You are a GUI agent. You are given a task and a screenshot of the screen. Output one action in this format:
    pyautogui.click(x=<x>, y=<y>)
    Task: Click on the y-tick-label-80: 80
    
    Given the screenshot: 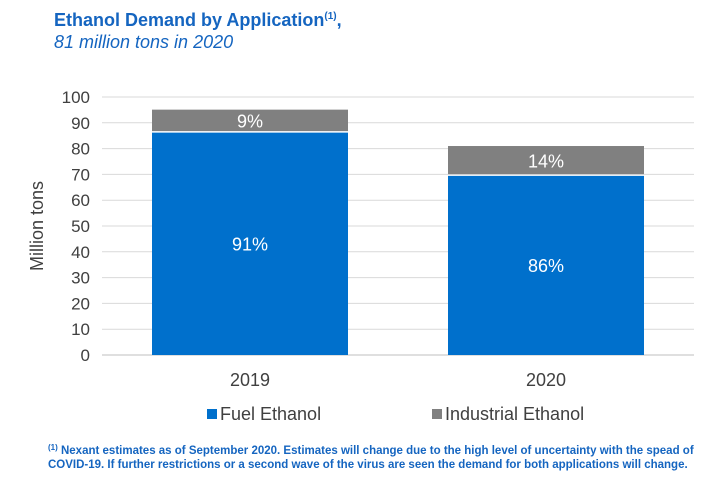 What is the action you would take?
    pyautogui.click(x=80, y=149)
    